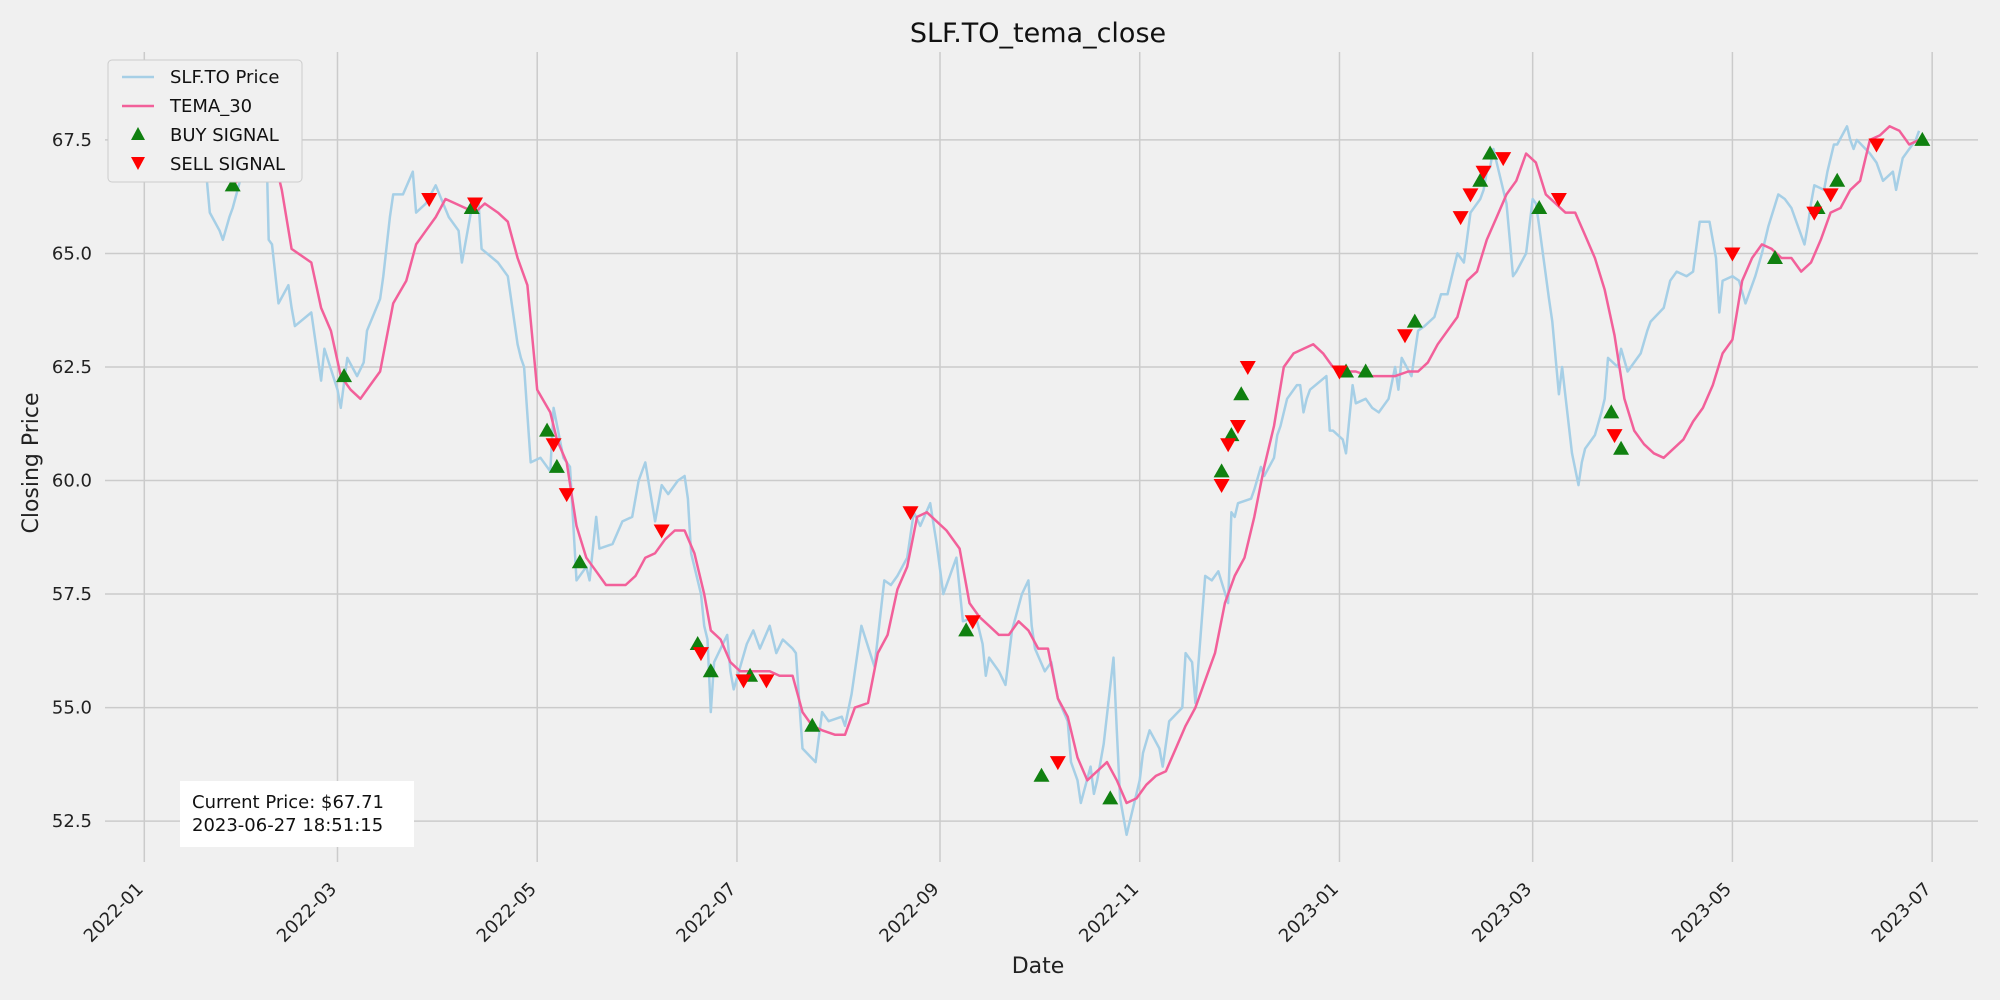  Describe the element at coordinates (72, 821) in the screenshot. I see `y-tick-label: 52.5` at that location.